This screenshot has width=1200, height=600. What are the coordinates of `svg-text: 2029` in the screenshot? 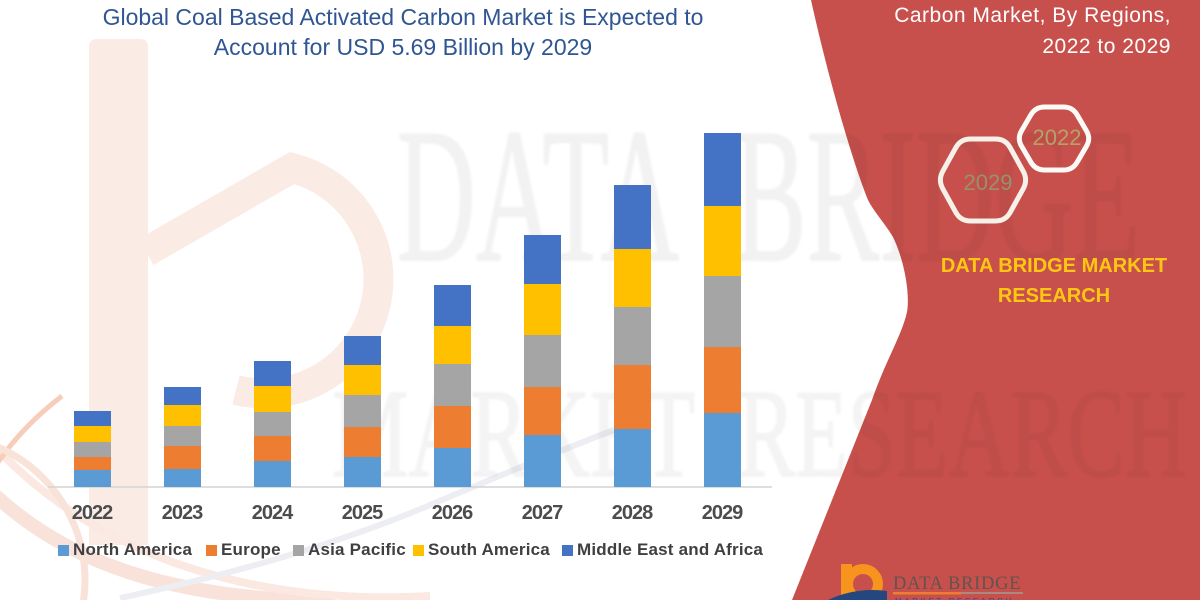 It's located at (988, 182).